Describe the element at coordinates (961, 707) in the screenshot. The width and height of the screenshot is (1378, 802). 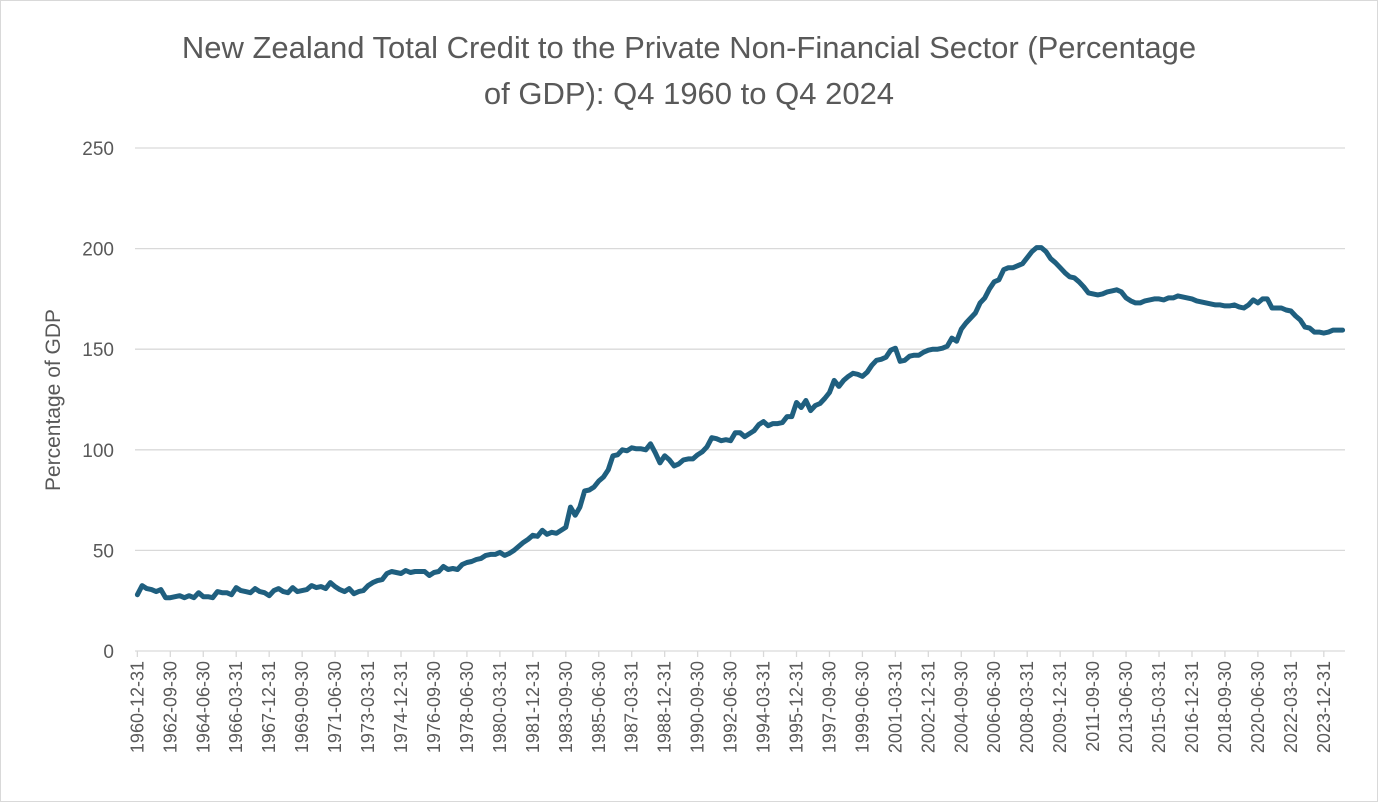
I see `x-tick-label-2004-09-30: 2004-09-30` at that location.